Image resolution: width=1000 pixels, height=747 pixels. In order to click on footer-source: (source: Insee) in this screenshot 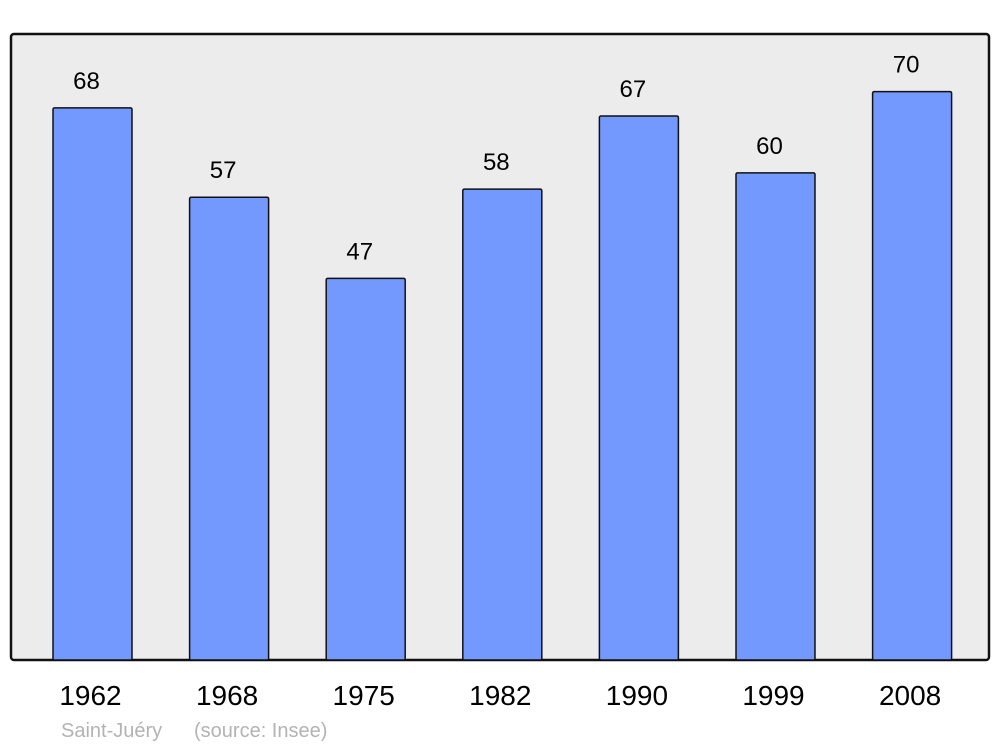, I will do `click(260, 731)`.